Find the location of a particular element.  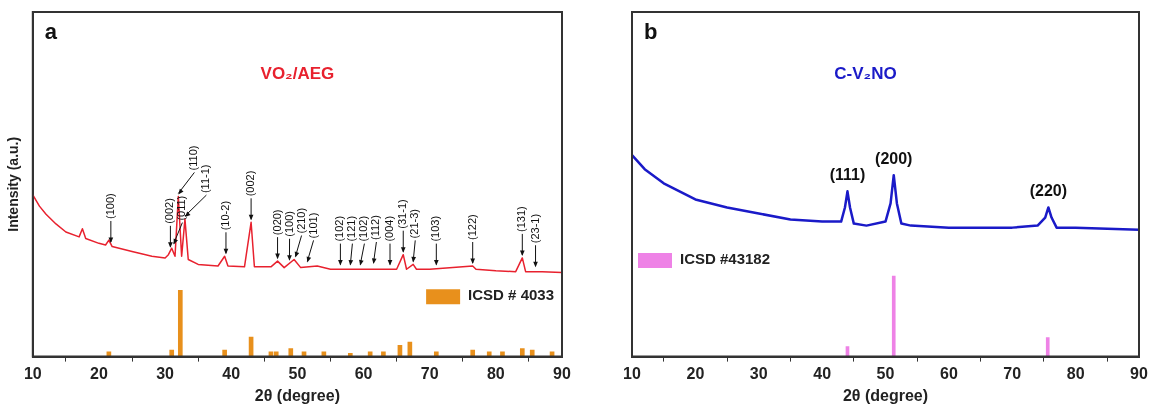

y-axis-title: Intensity (a.u.) is located at coordinates (13, 184).